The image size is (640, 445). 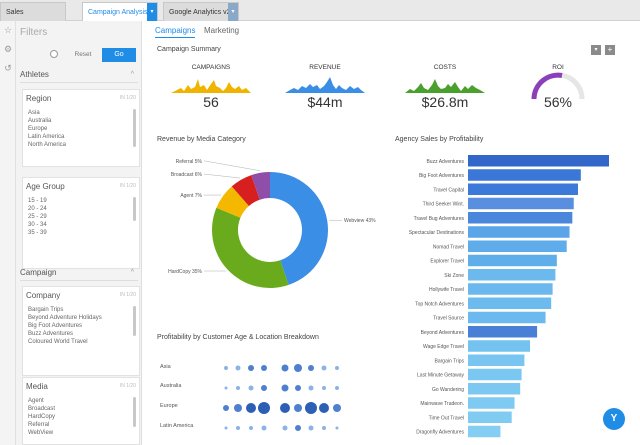 What do you see at coordinates (37, 225) in the screenshot?
I see `list-item: 30 - 34` at bounding box center [37, 225].